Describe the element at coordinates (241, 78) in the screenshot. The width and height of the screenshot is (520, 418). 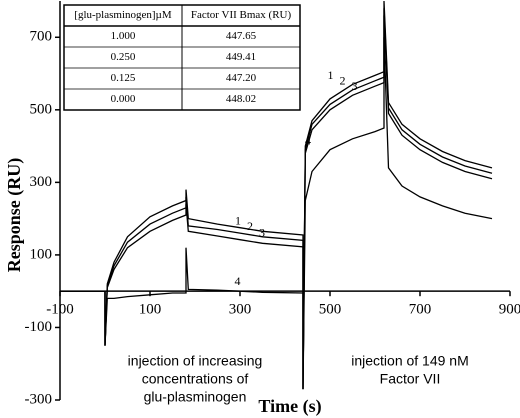
I see `table-cell: 447.20` at that location.